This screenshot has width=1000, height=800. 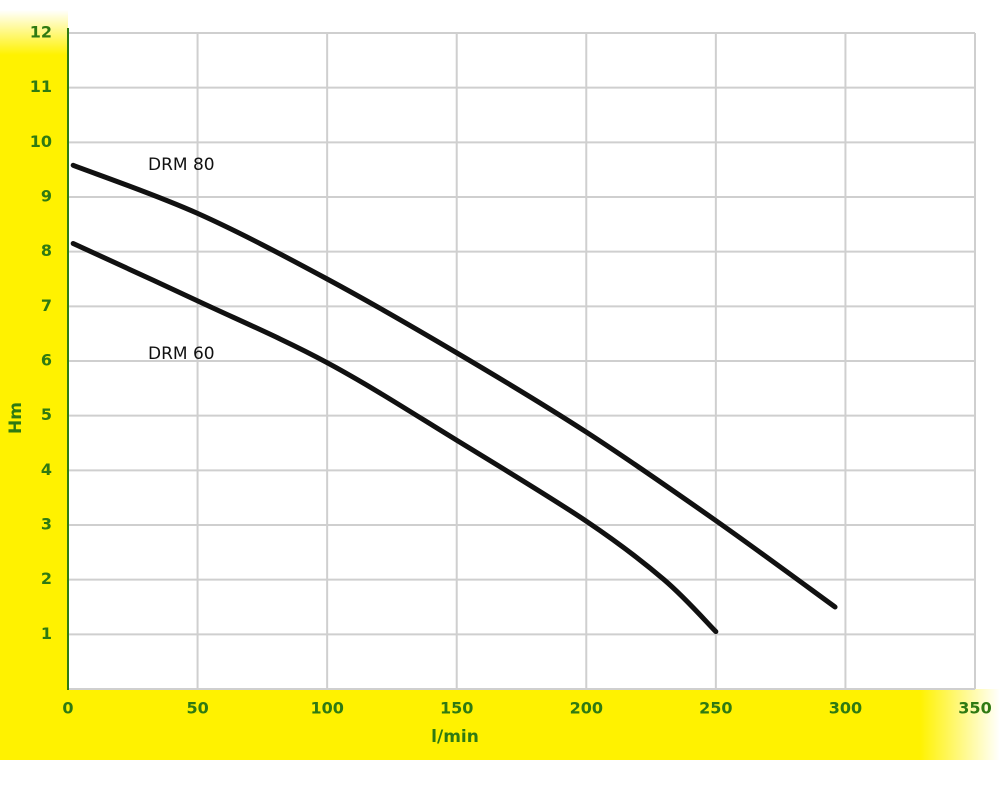 What do you see at coordinates (34, 385) in the screenshot?
I see `side-band` at bounding box center [34, 385].